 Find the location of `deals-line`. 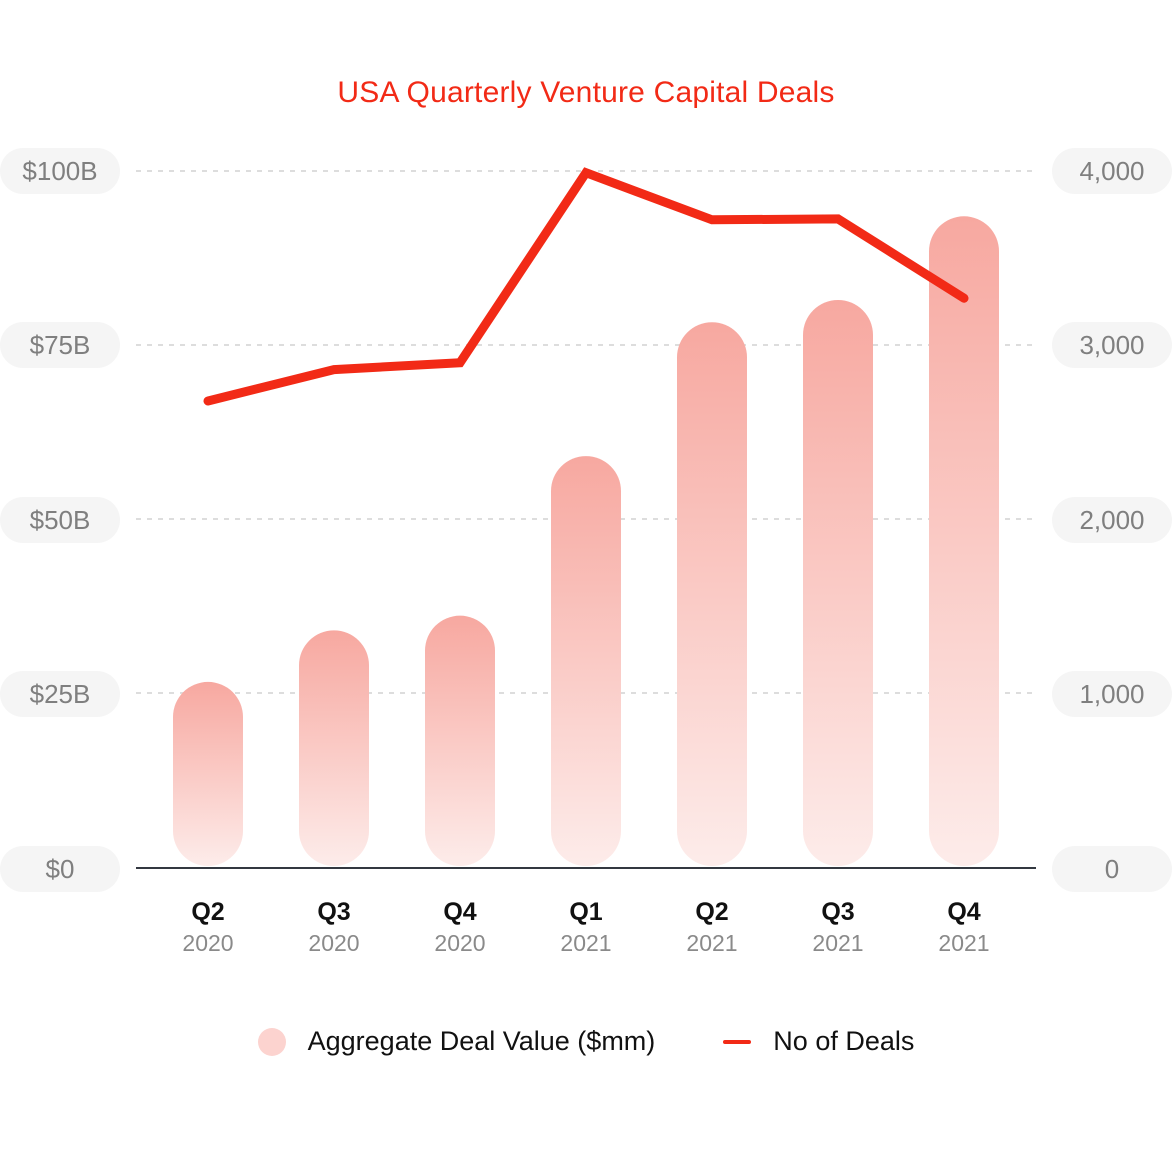

deals-line is located at coordinates (586, 286).